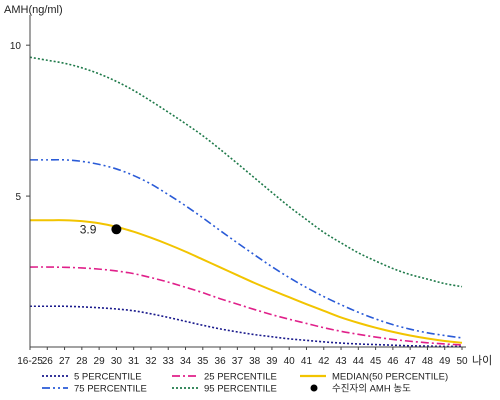  Describe the element at coordinates (30, 361) in the screenshot. I see `x-tick-label: 16-25` at that location.